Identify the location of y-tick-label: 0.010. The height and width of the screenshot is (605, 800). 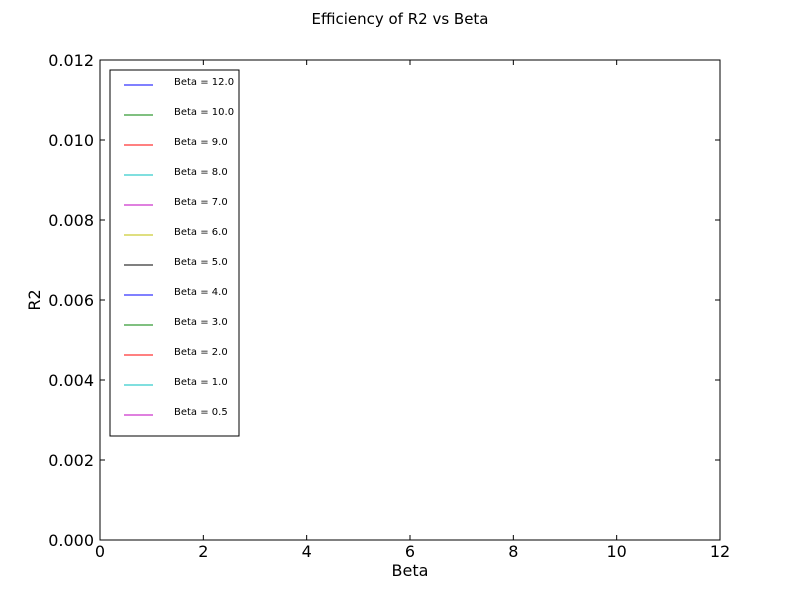
(71, 140).